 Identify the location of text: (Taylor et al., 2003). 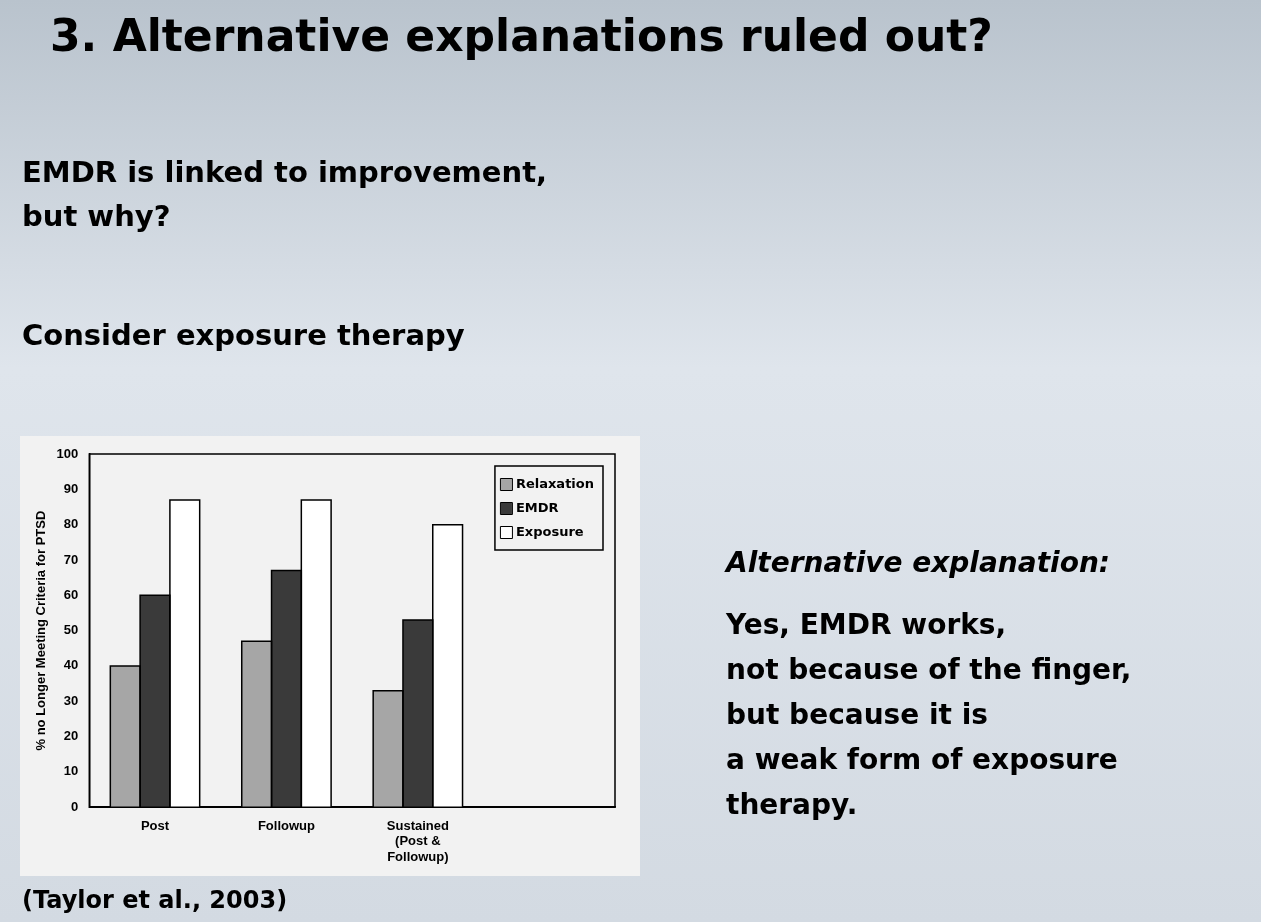
(155, 900).